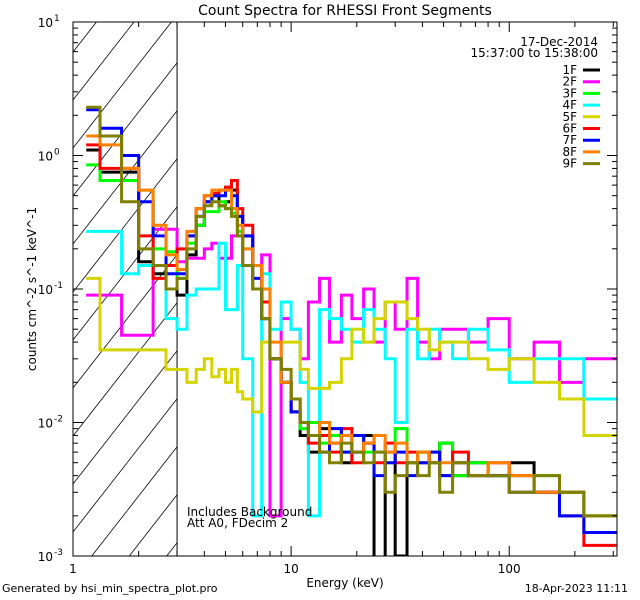  I want to click on legend-label-1F: 1F, so click(569, 70).